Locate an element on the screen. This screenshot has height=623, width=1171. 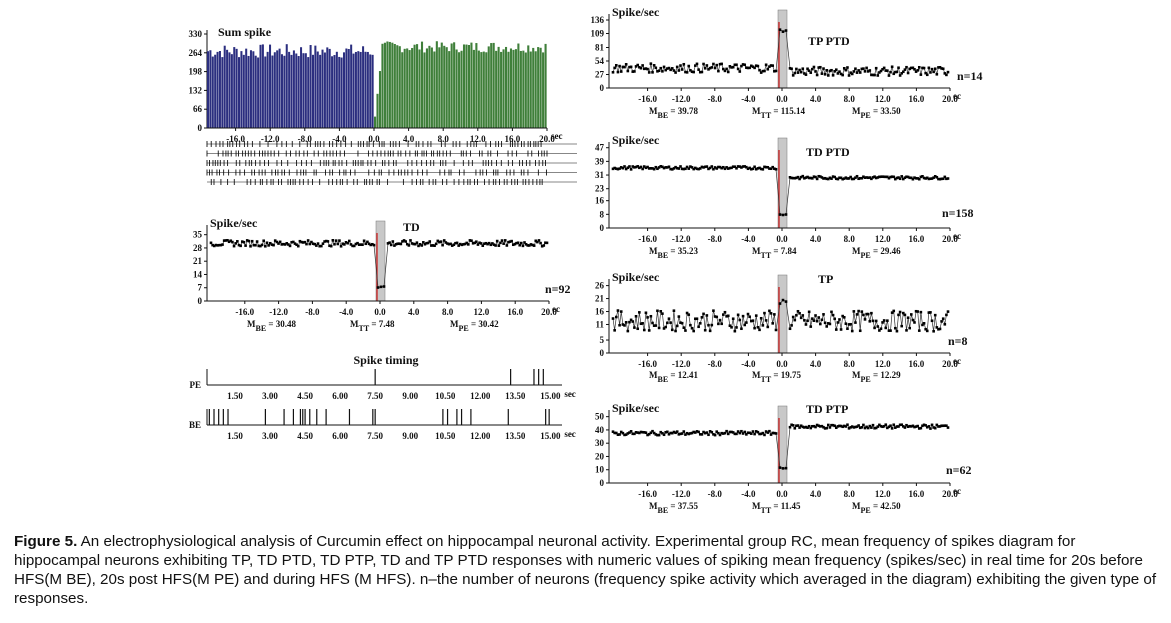
x-unit-label: sec is located at coordinates (570, 394).